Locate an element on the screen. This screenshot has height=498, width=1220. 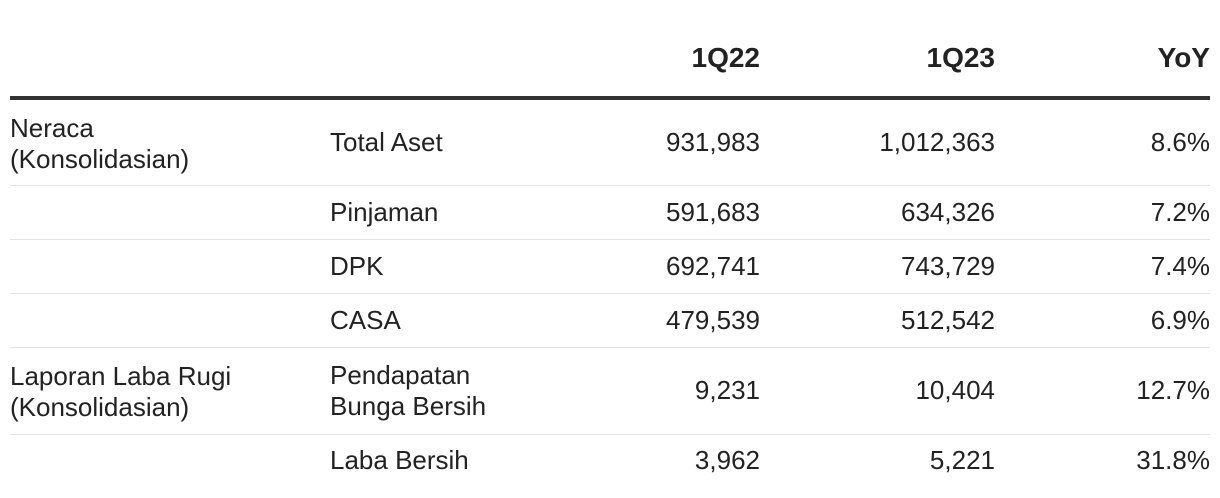
row-1q23-value: 10,404 is located at coordinates (877, 391).